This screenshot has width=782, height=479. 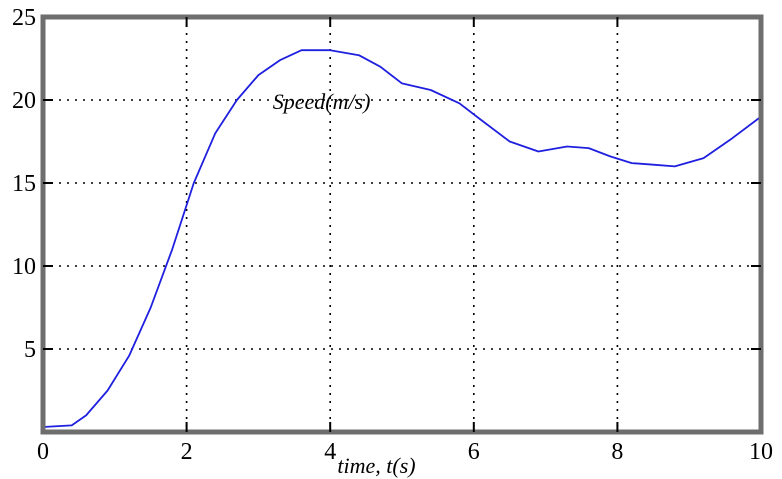 I want to click on speed-annotation: Speed(m/s), so click(x=322, y=101).